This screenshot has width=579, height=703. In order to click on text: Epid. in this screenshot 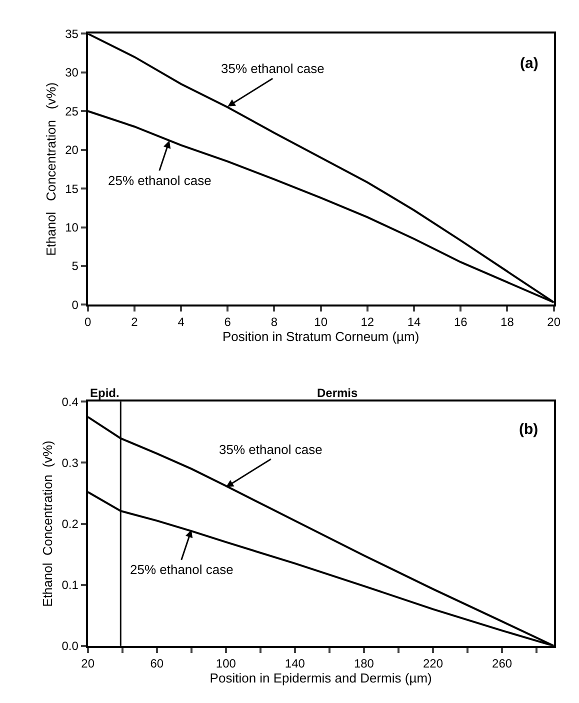, I will do `click(105, 393)`.